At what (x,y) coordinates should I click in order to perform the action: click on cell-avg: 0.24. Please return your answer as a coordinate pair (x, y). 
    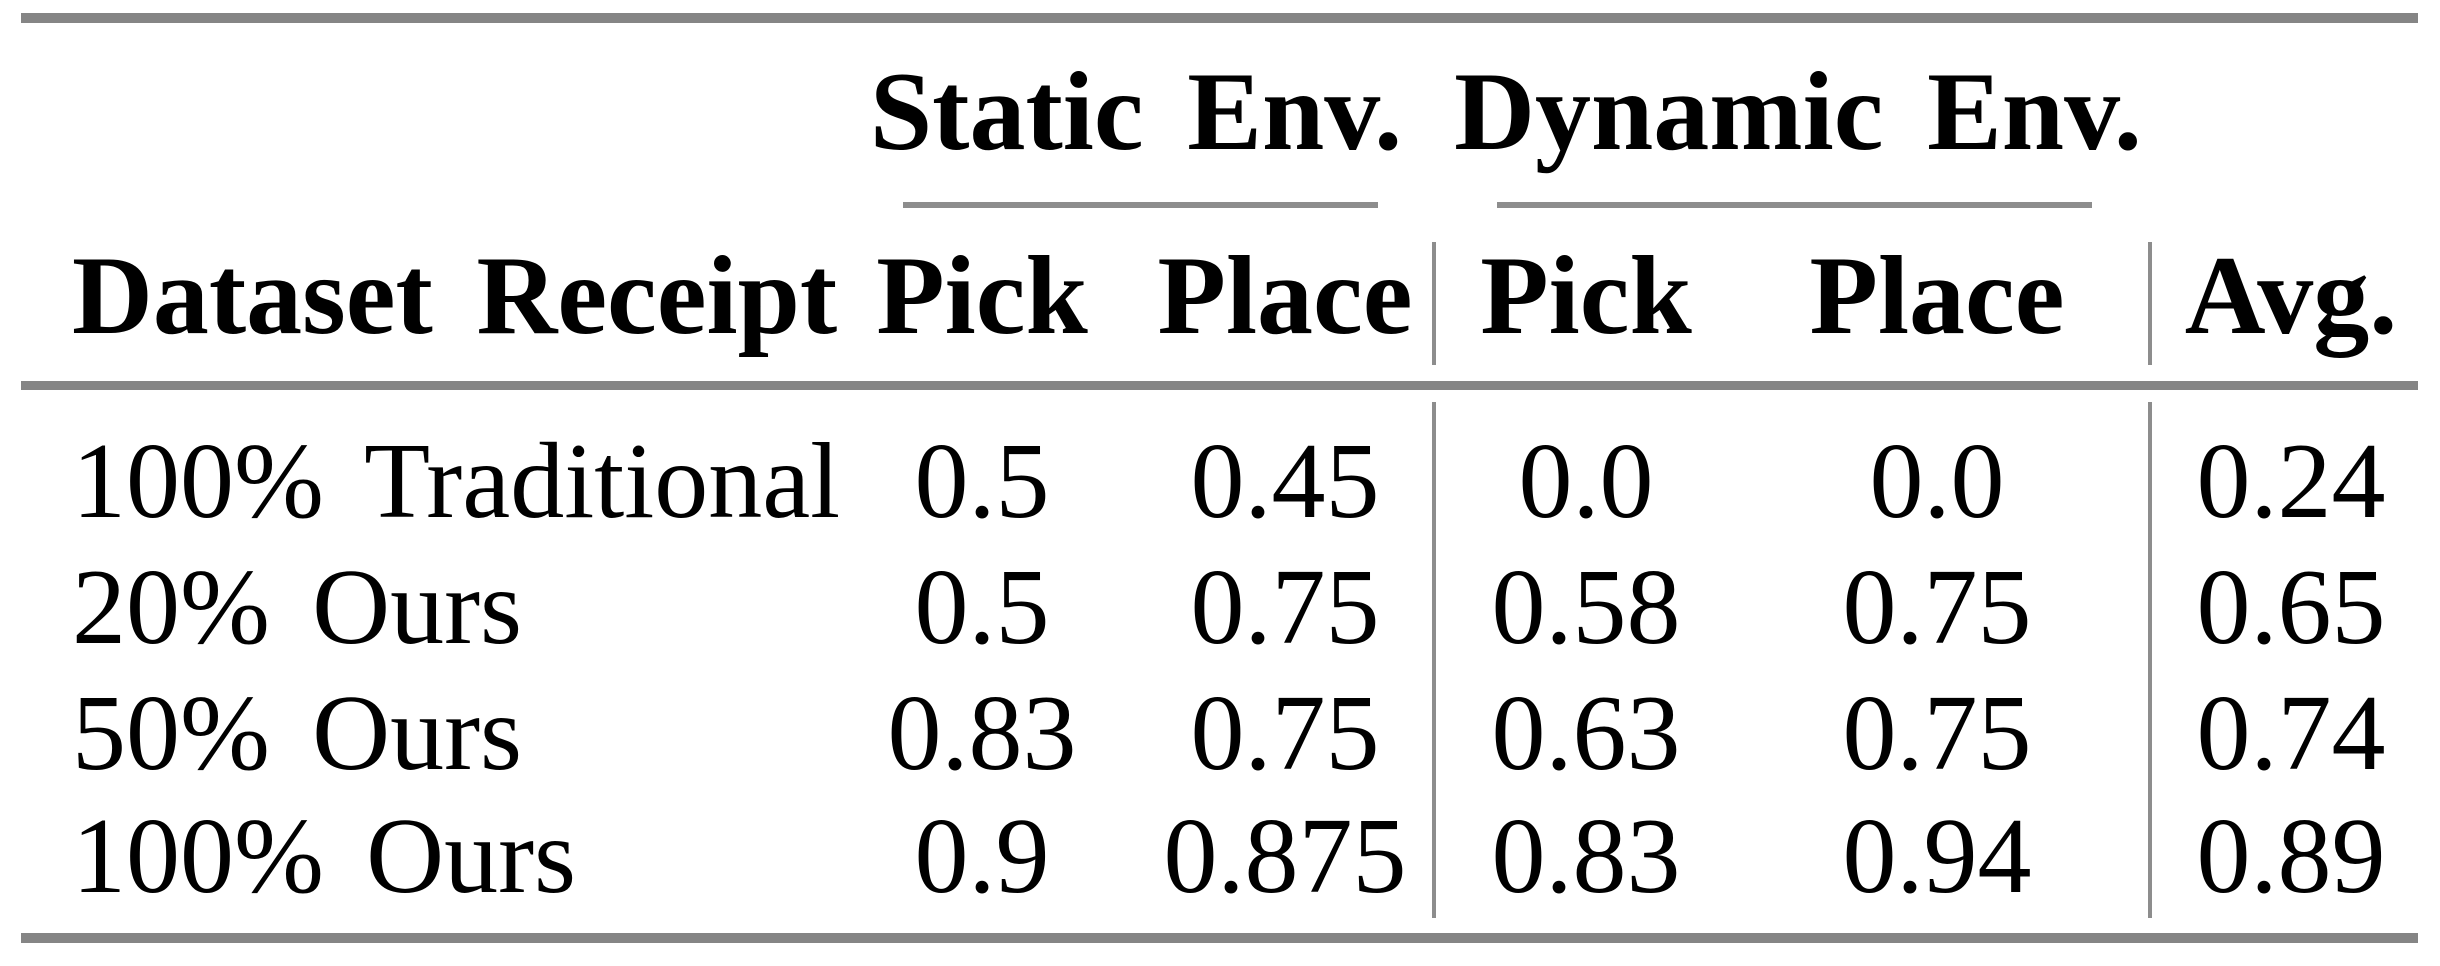
    Looking at the image, I should click on (2291, 481).